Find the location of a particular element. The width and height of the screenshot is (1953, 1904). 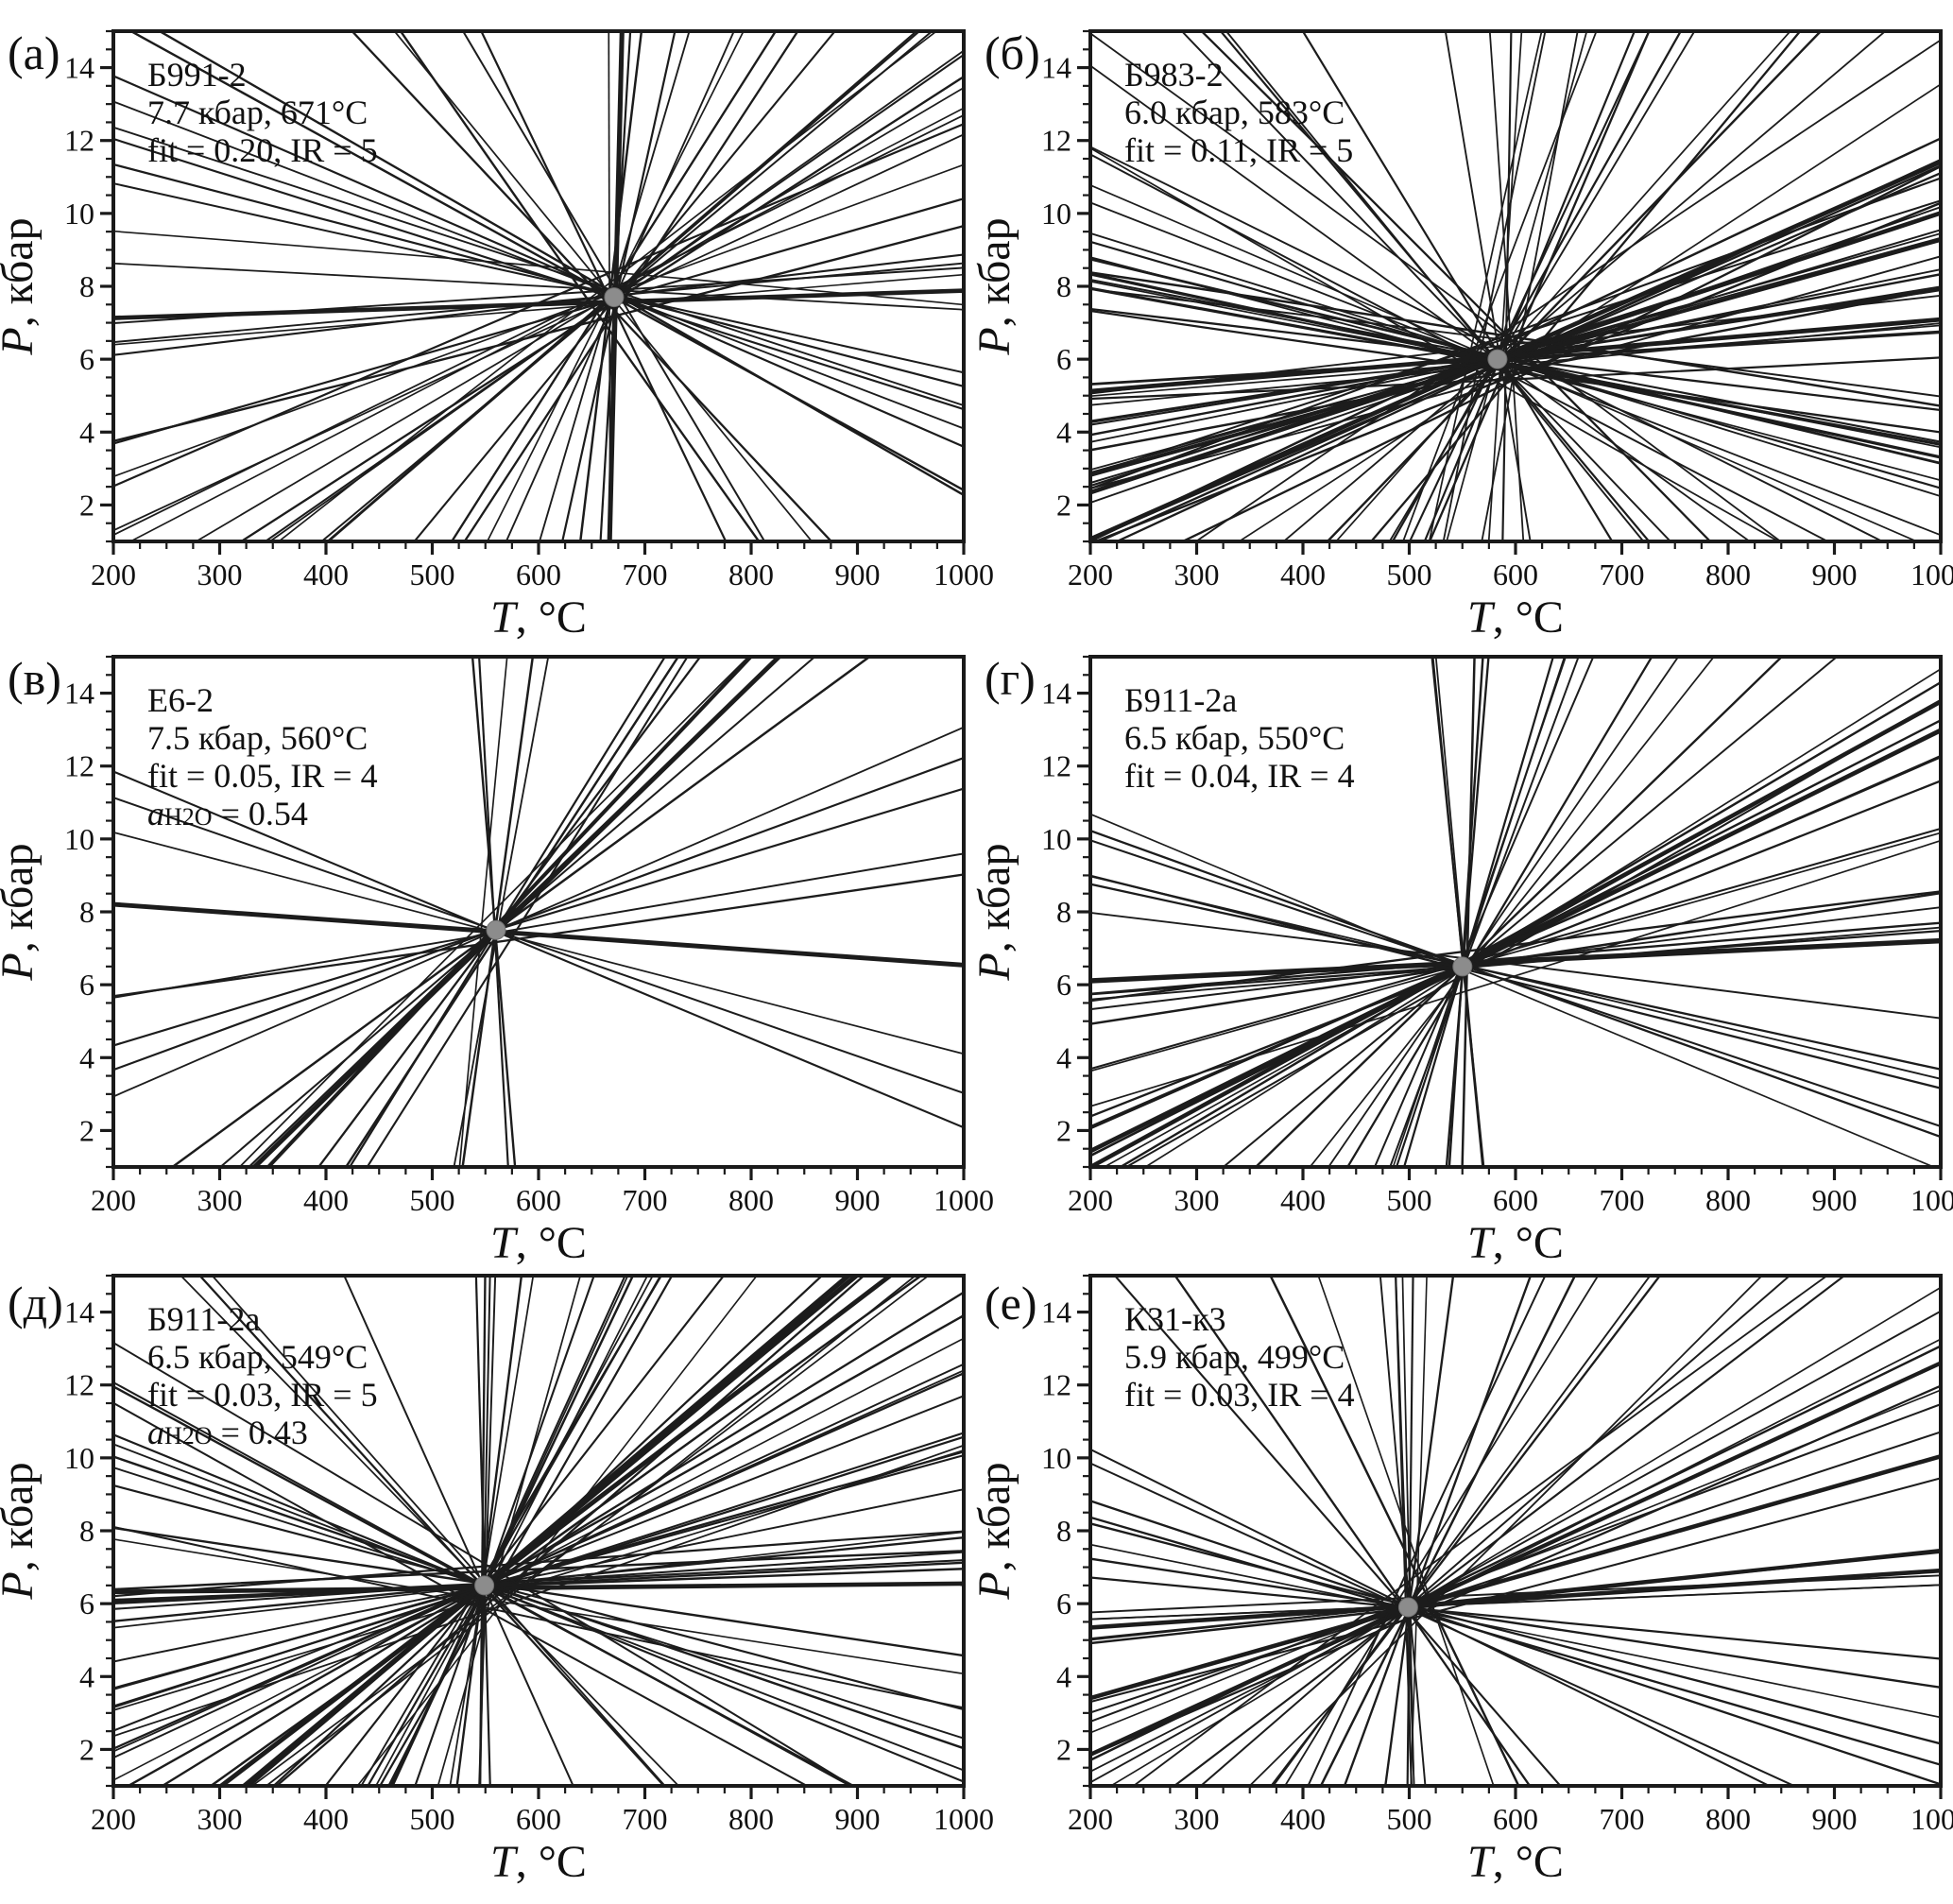

annotation-sample: Б911-2а is located at coordinates (203, 1319).